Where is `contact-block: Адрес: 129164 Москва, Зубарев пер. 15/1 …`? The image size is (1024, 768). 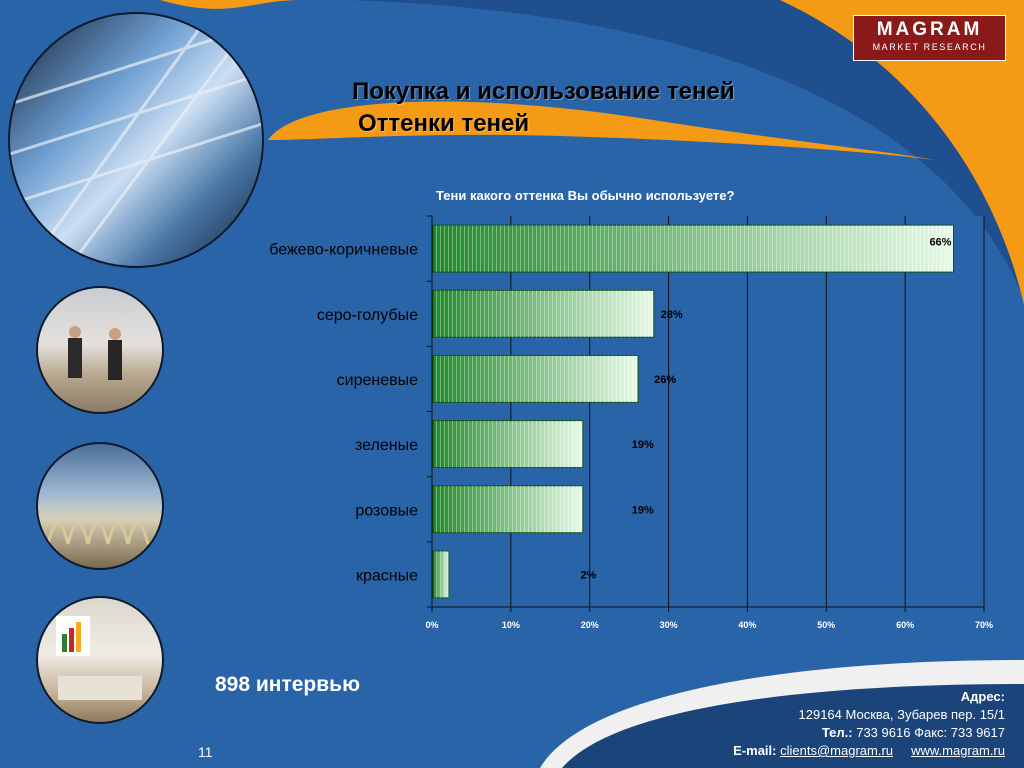
contact-block: Адрес: 129164 Москва, Зубарев пер. 15/1 … is located at coordinates (869, 724).